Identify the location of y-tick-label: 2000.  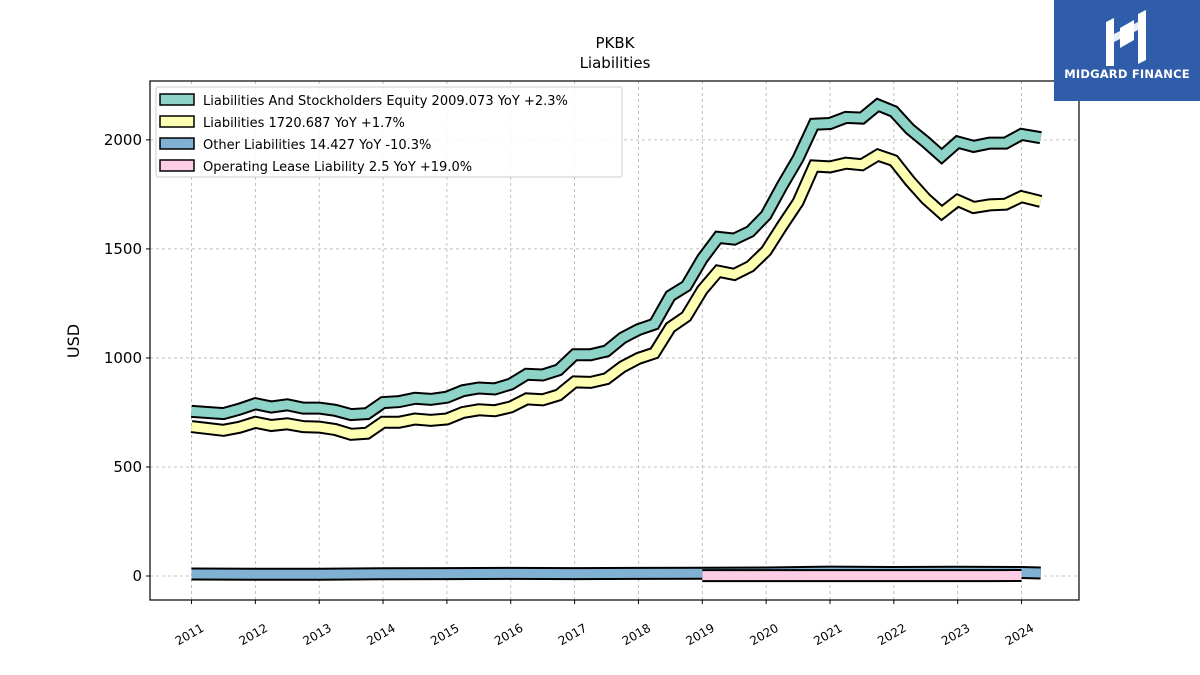
(123, 140).